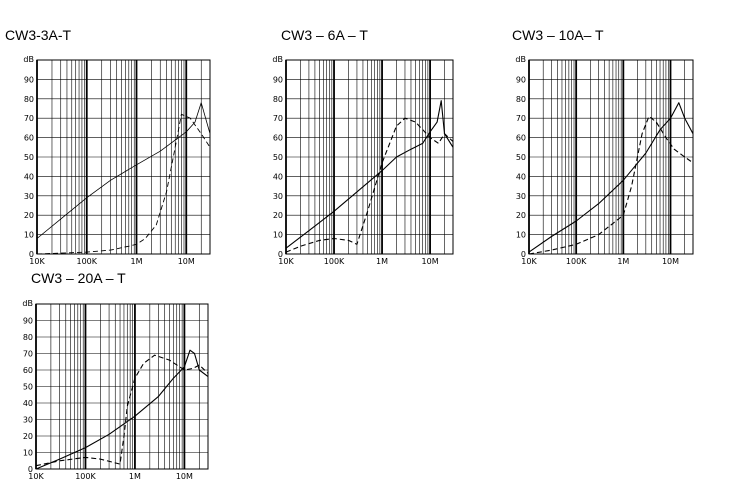 This screenshot has height=504, width=750. Describe the element at coordinates (324, 35) in the screenshot. I see `chart-title: CW3 – 6A – T` at that location.